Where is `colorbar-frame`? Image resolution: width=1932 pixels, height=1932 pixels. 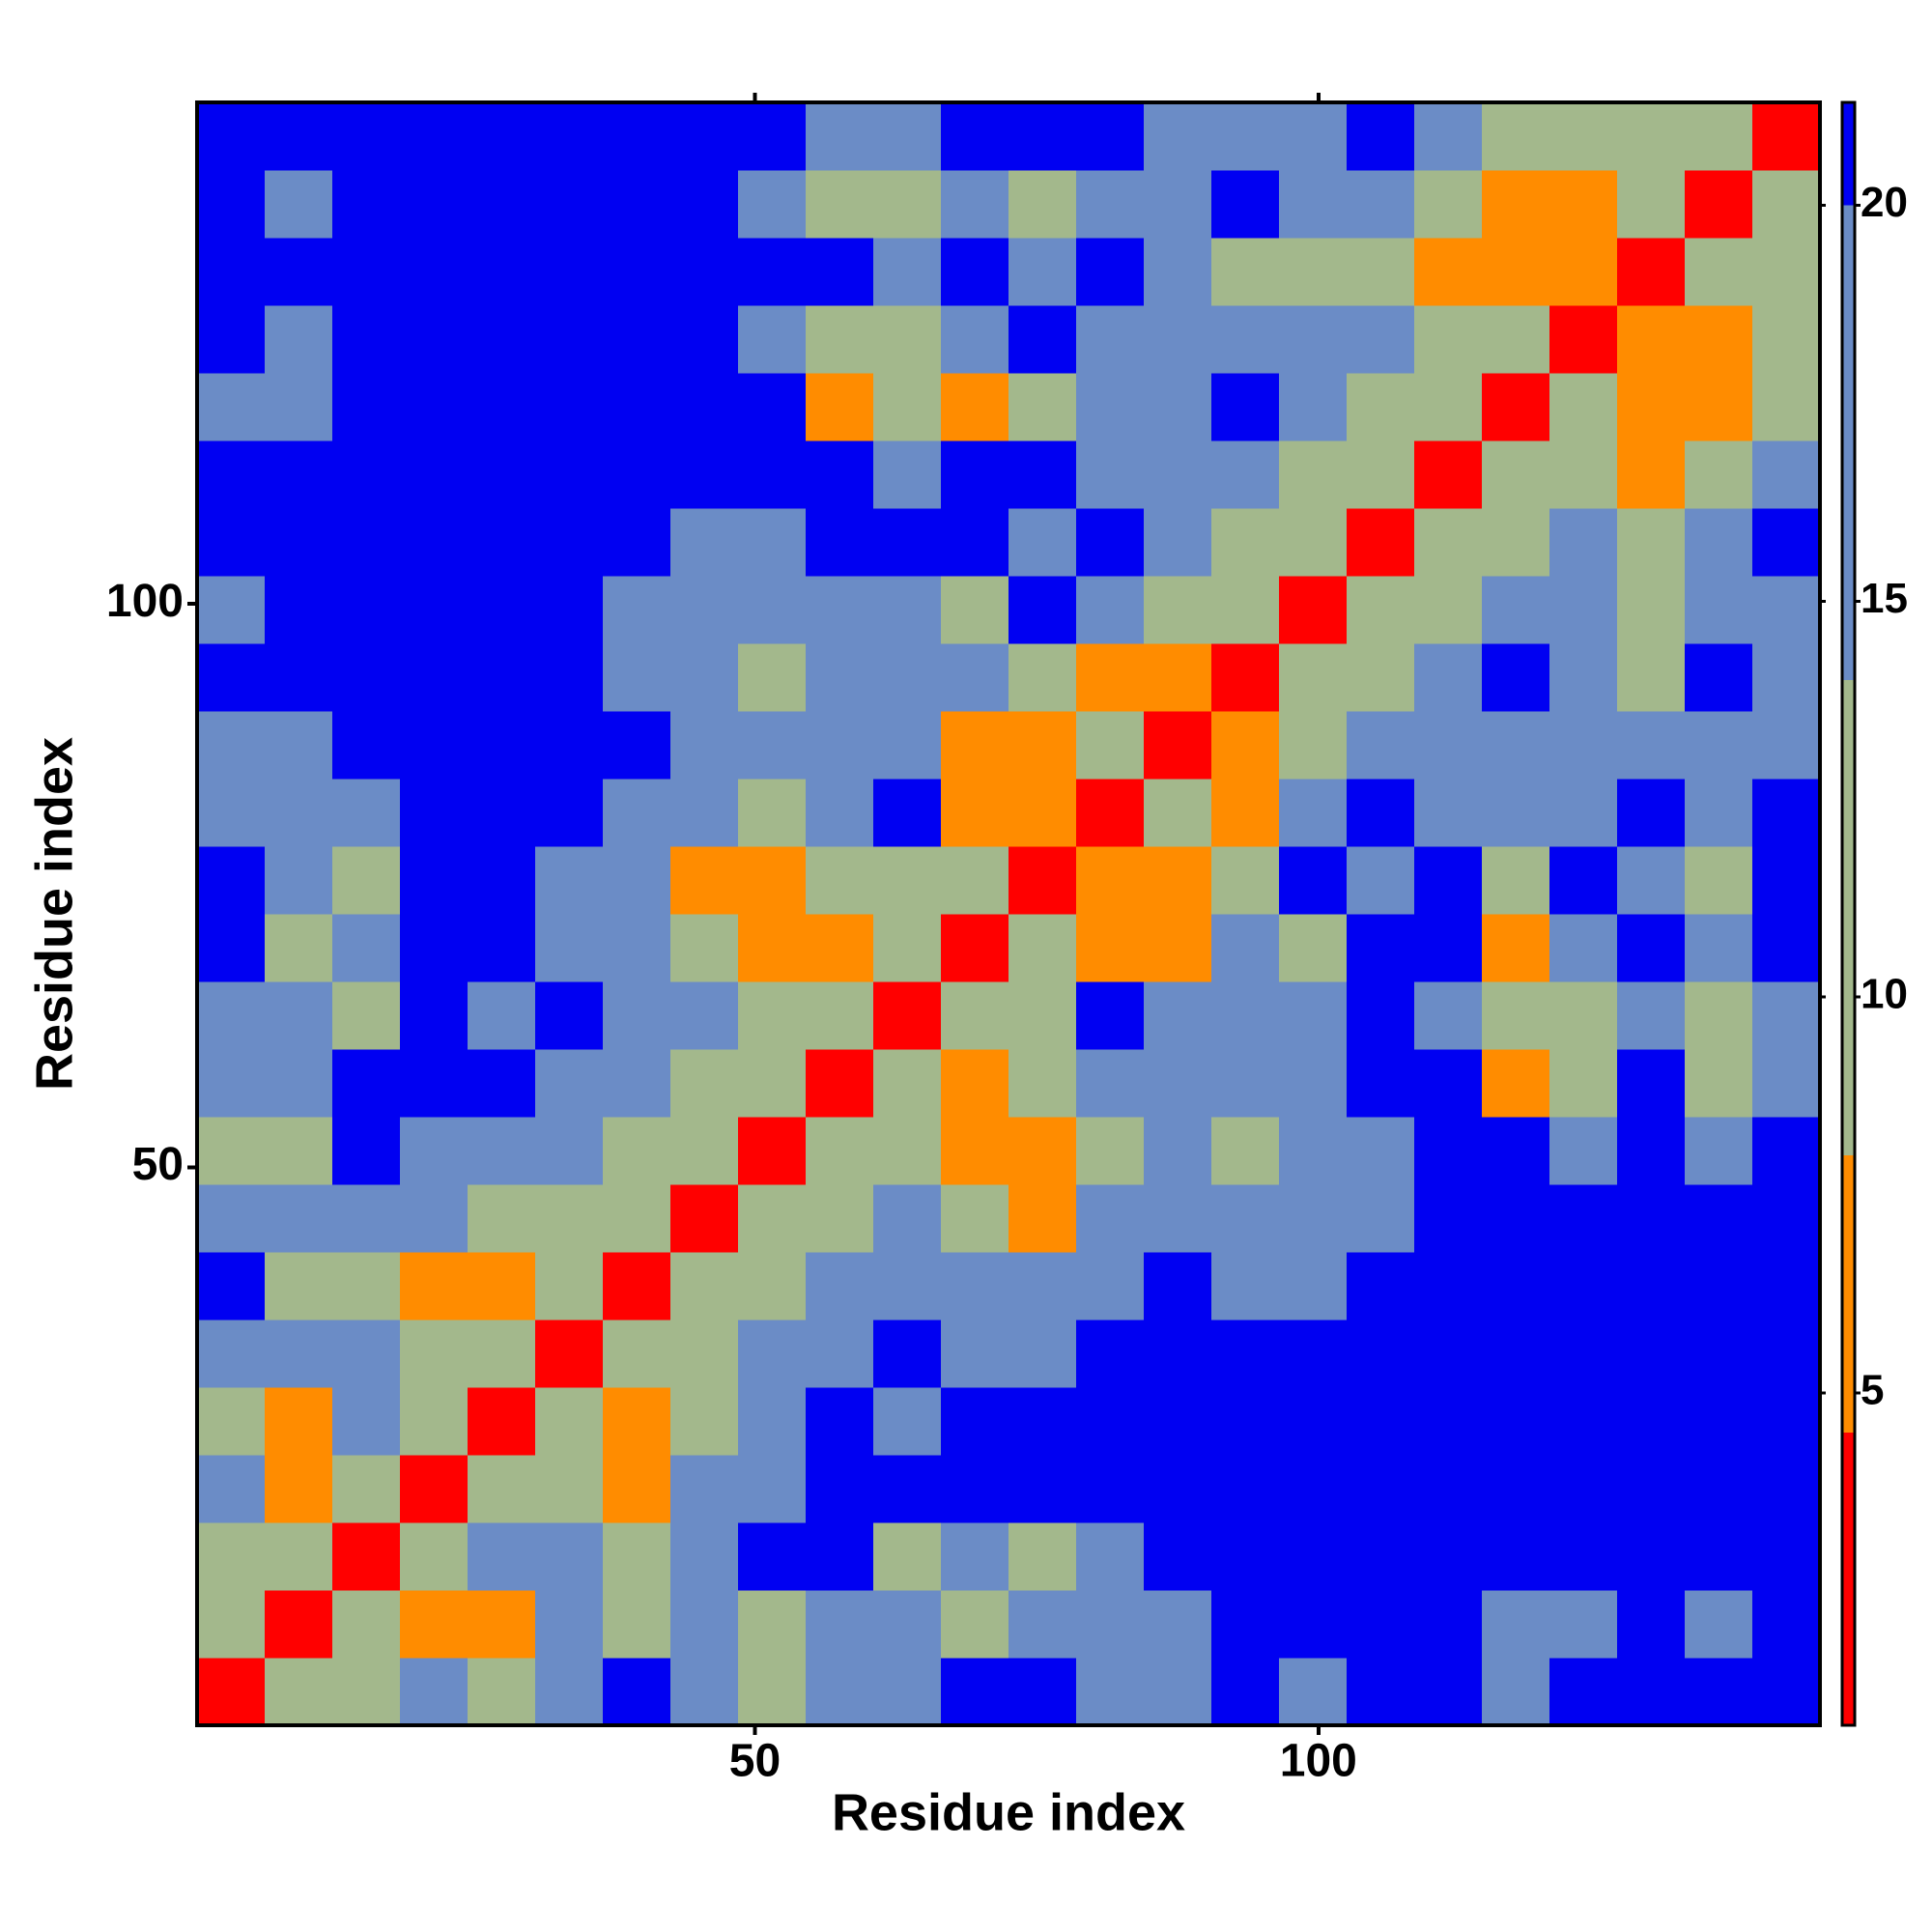
colorbar-frame is located at coordinates (1848, 913).